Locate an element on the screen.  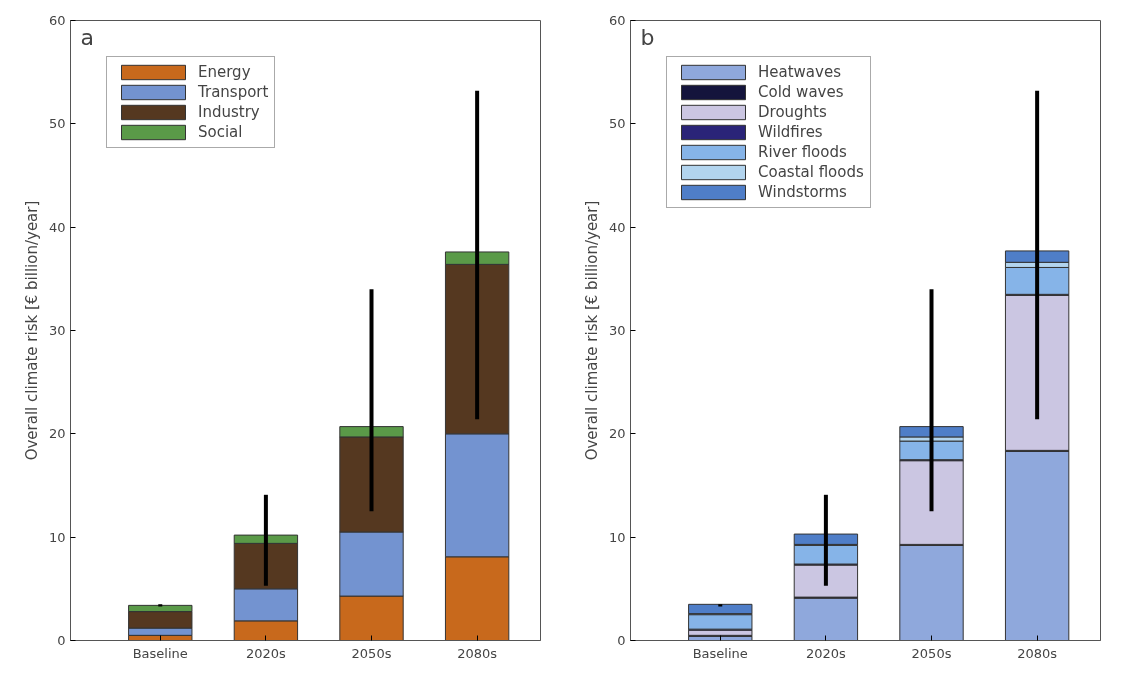
legend-label: Transport is located at coordinates (233, 92).